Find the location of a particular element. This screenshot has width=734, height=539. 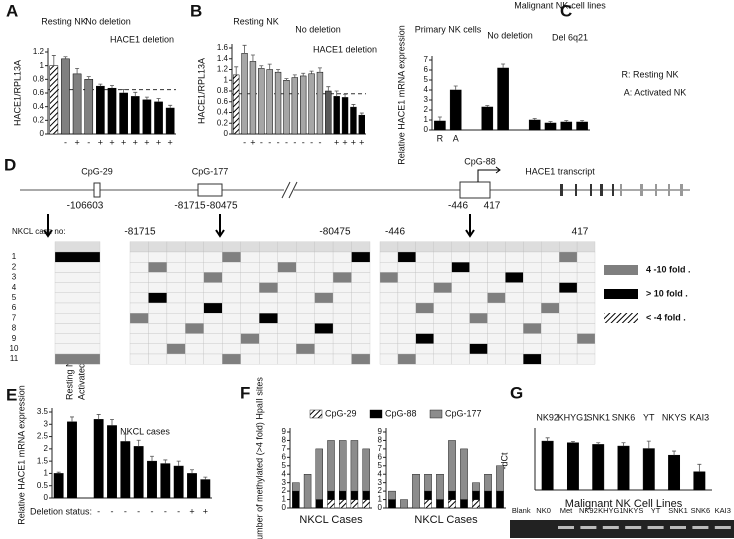

position-label: 417 is located at coordinates (492, 206).